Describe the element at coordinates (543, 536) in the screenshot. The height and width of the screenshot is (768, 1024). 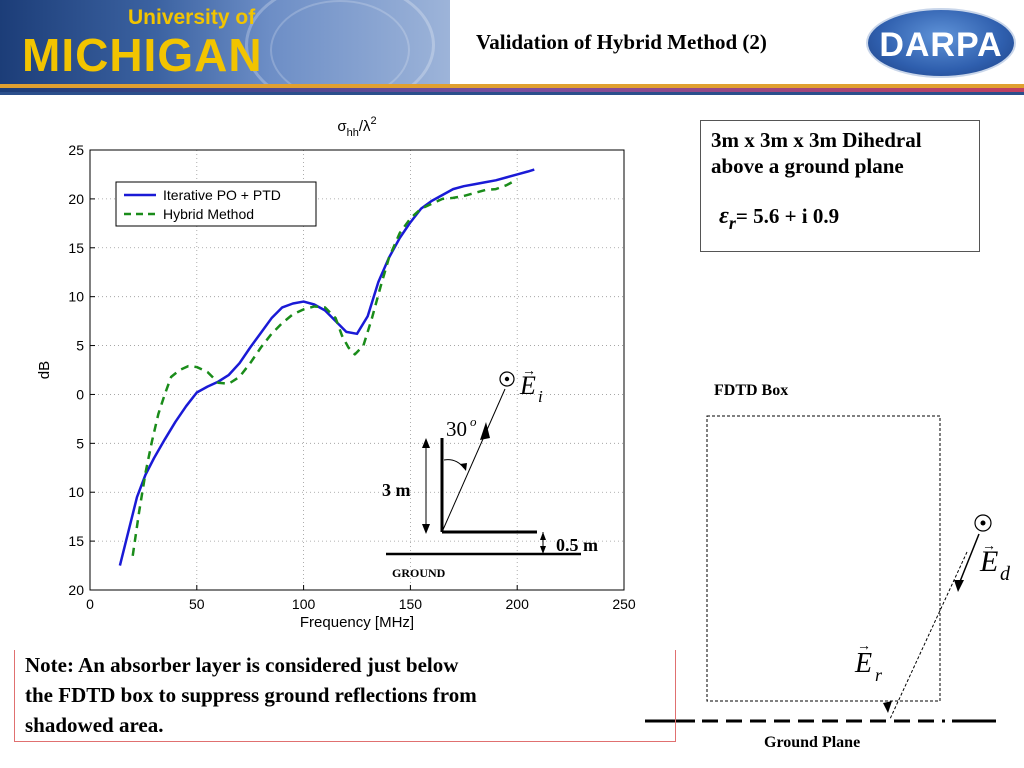
I see `offset-arrow-top-icon` at that location.